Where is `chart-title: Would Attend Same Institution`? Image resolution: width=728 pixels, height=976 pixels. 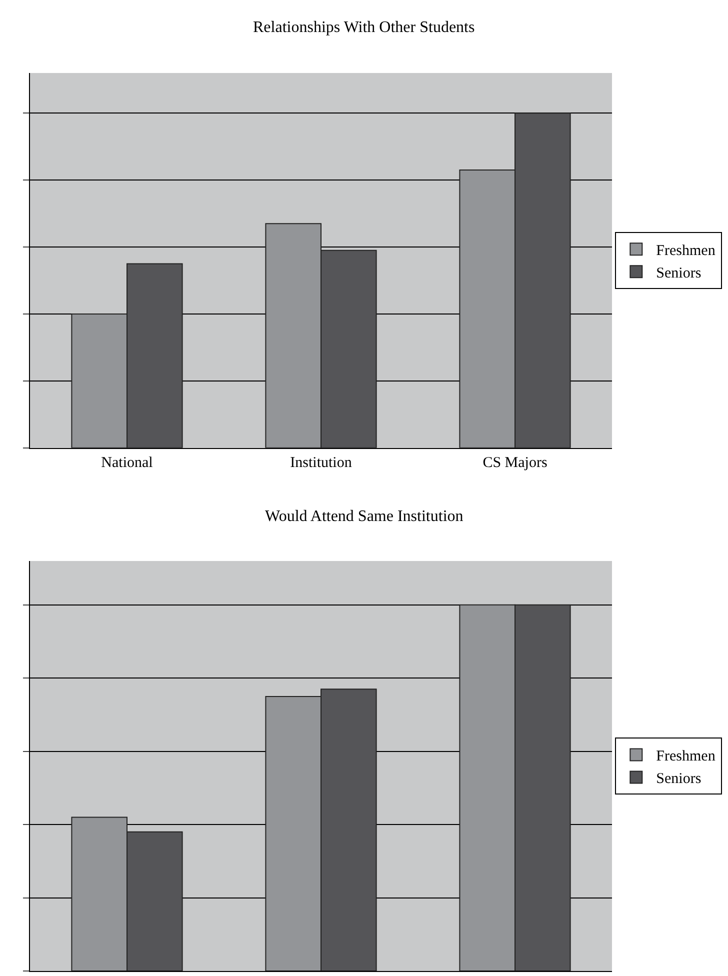
chart-title: Would Attend Same Institution is located at coordinates (364, 516).